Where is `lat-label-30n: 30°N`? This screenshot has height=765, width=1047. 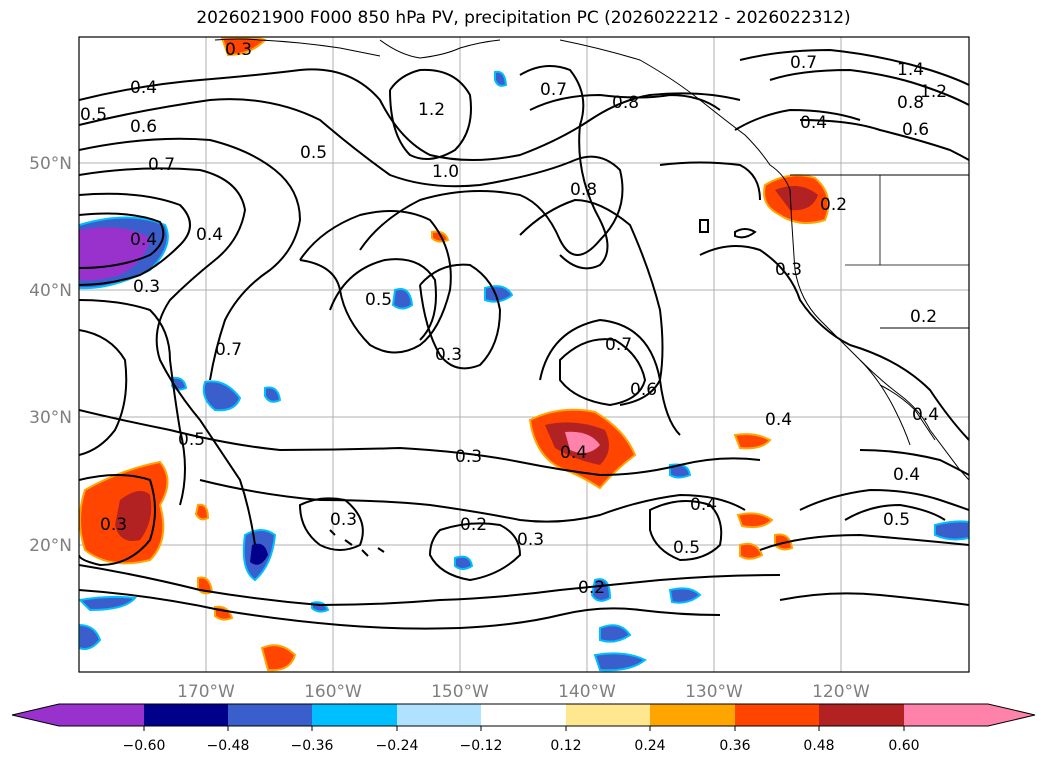 lat-label-30n: 30°N is located at coordinates (50, 418).